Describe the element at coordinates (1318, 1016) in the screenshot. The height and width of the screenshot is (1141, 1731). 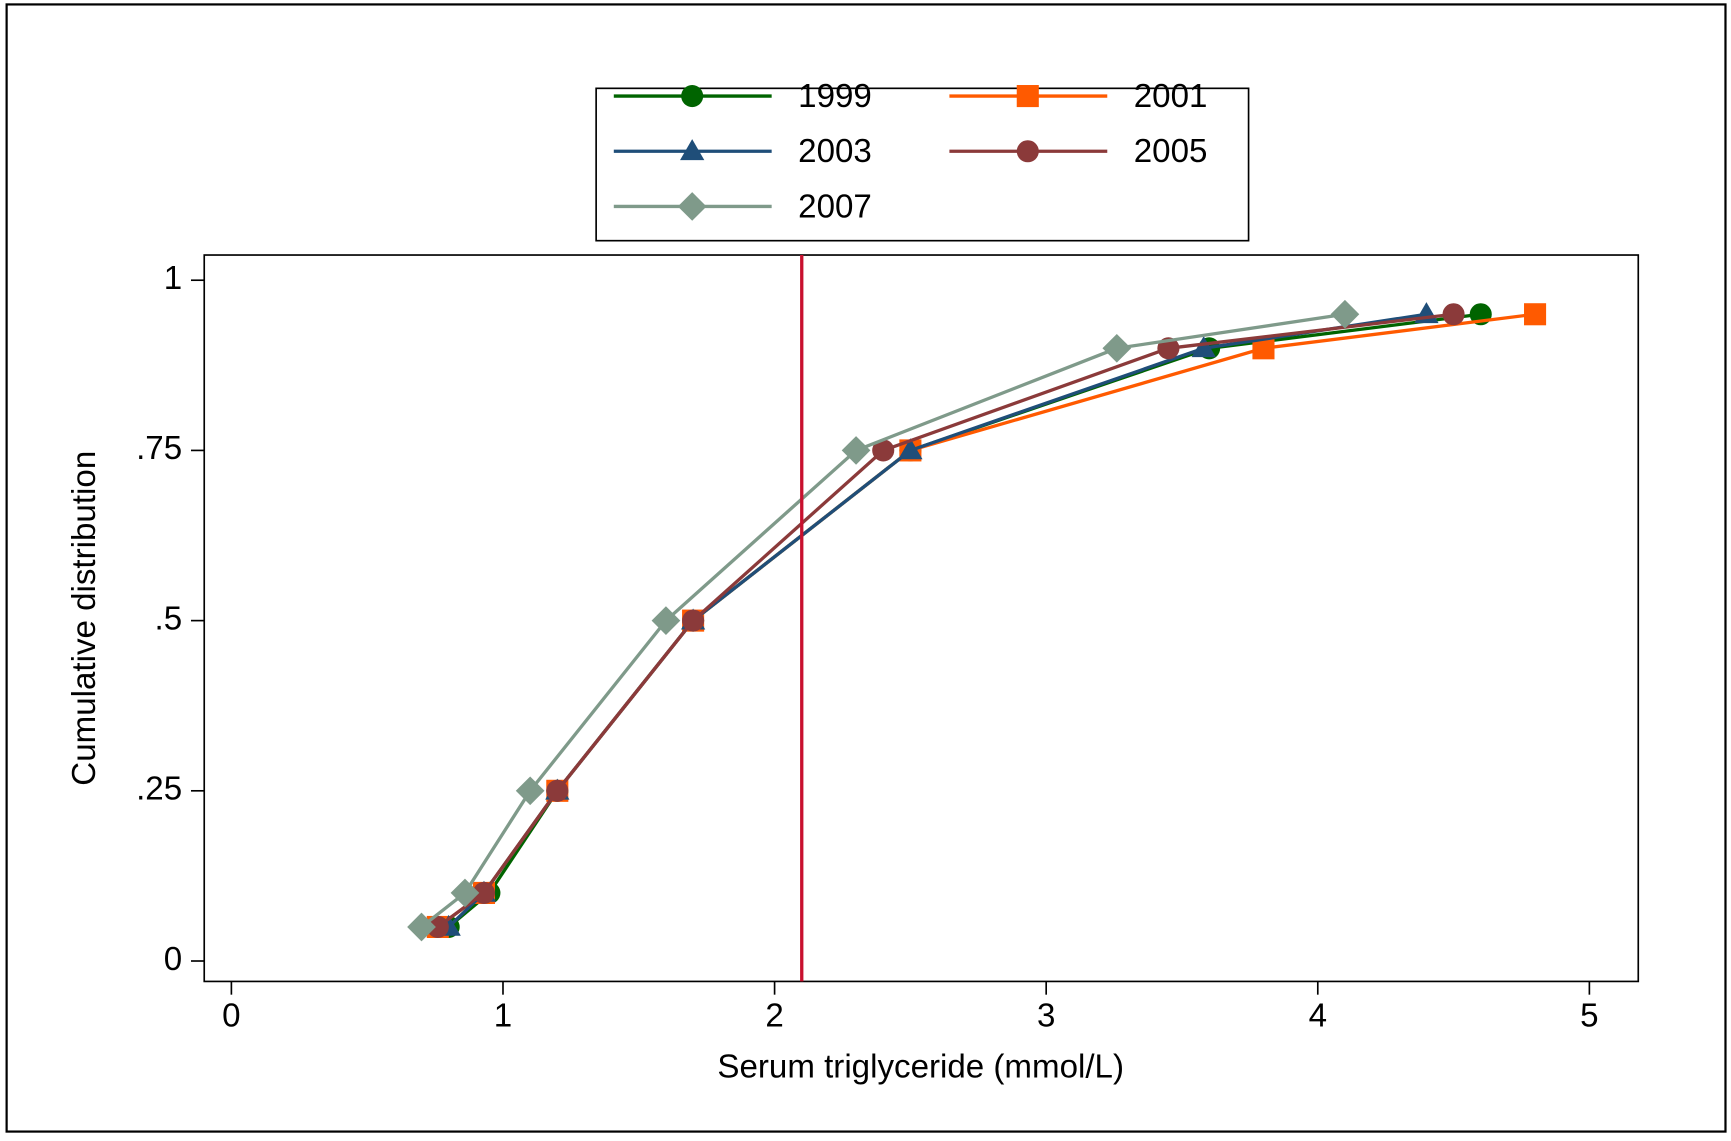
I see `x-tick-label: 4` at that location.